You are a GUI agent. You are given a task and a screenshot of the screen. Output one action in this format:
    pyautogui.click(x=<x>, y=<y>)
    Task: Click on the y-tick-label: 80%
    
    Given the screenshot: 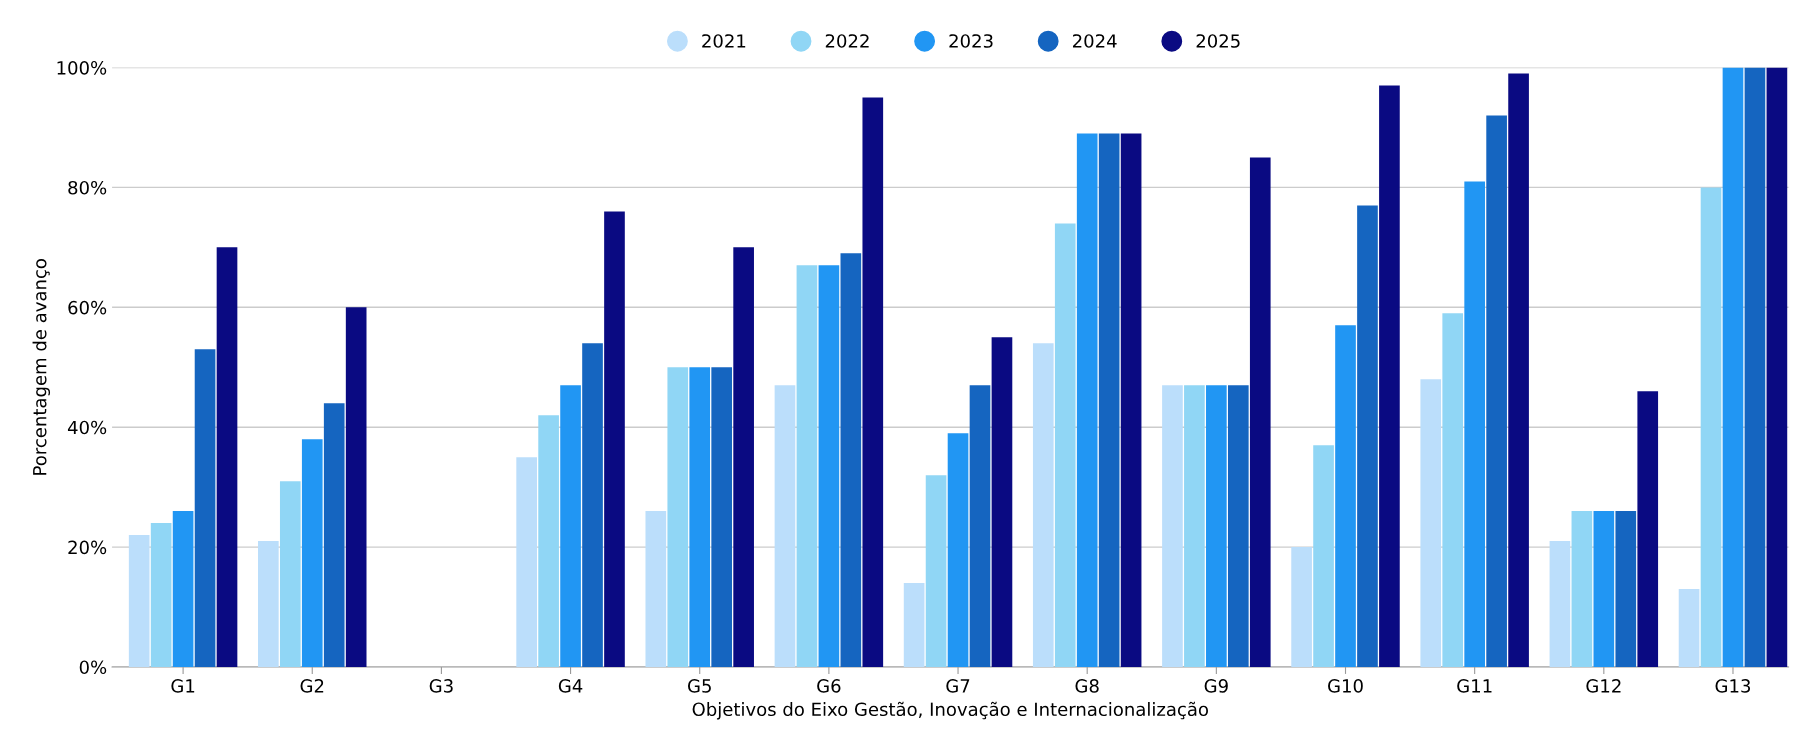 What is the action you would take?
    pyautogui.click(x=87, y=187)
    